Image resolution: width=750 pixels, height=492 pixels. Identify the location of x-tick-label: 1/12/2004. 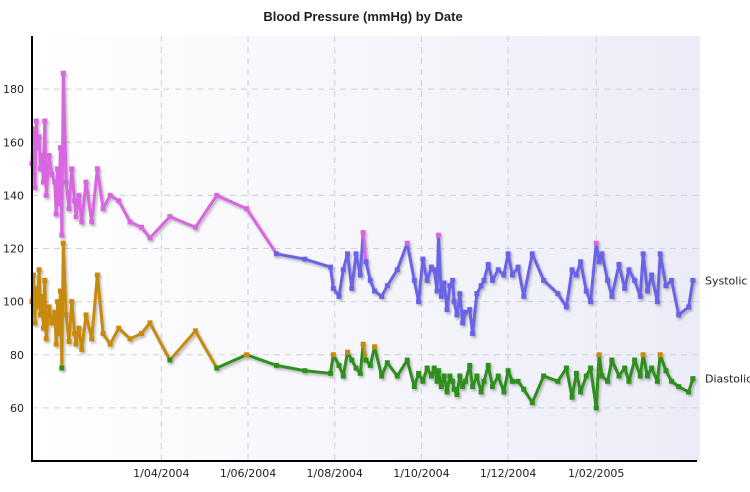
(508, 473).